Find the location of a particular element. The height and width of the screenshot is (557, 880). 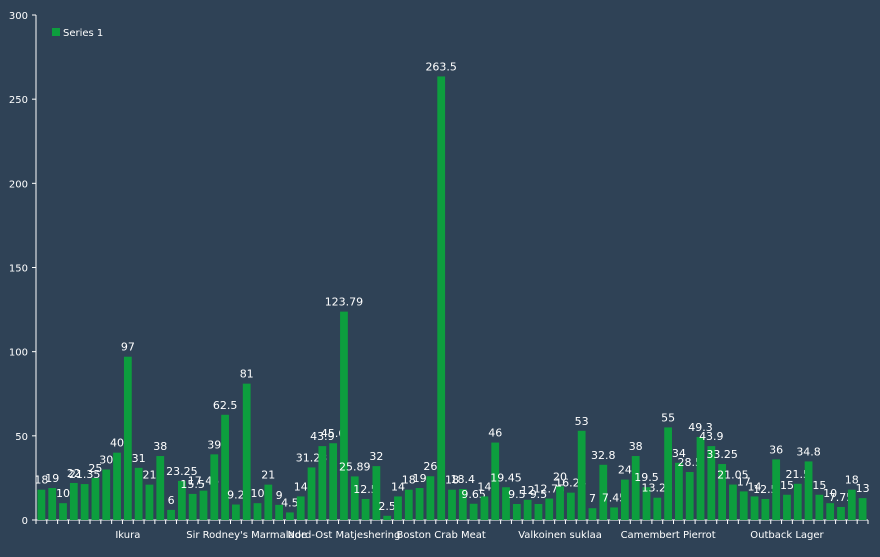

data-label: 21.35 is located at coordinates (85, 474).